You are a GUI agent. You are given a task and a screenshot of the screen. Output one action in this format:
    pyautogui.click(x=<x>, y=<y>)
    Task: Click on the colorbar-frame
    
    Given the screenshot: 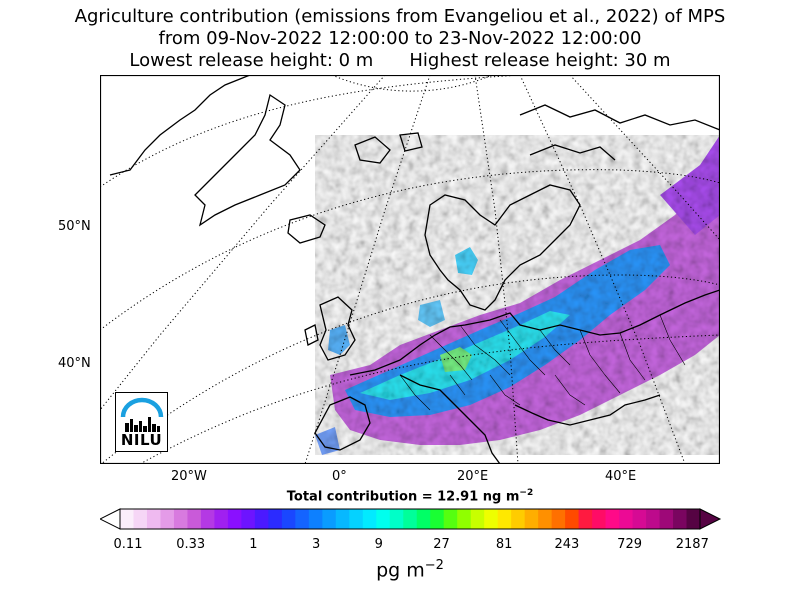 What is the action you would take?
    pyautogui.click(x=410, y=519)
    